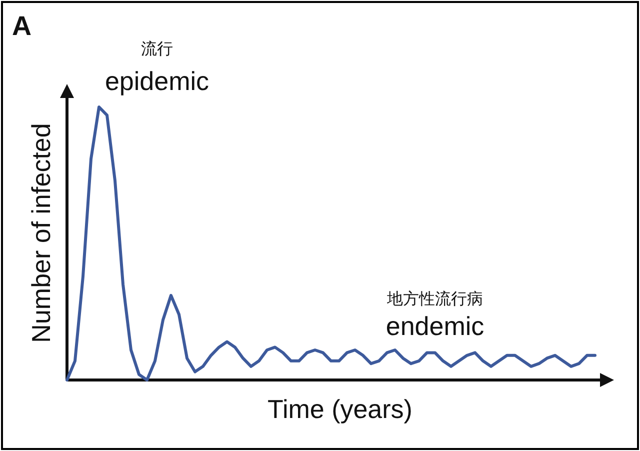 The width and height of the screenshot is (640, 451). Describe the element at coordinates (340, 409) in the screenshot. I see `x-axis-title: Time (years)` at that location.